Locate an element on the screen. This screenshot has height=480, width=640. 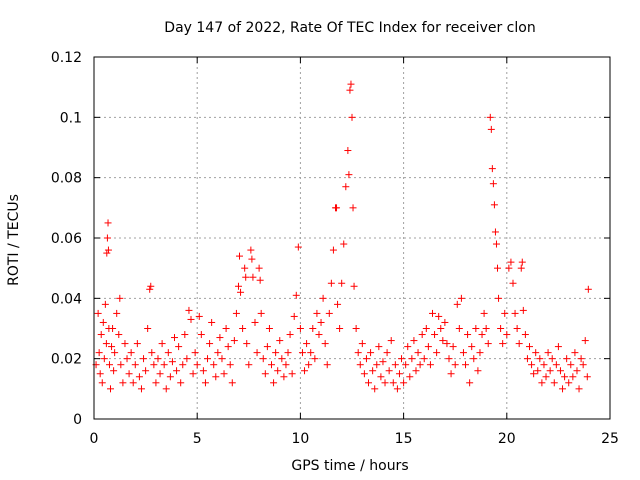
y-tick-label: 0.06 is located at coordinates (66, 239).